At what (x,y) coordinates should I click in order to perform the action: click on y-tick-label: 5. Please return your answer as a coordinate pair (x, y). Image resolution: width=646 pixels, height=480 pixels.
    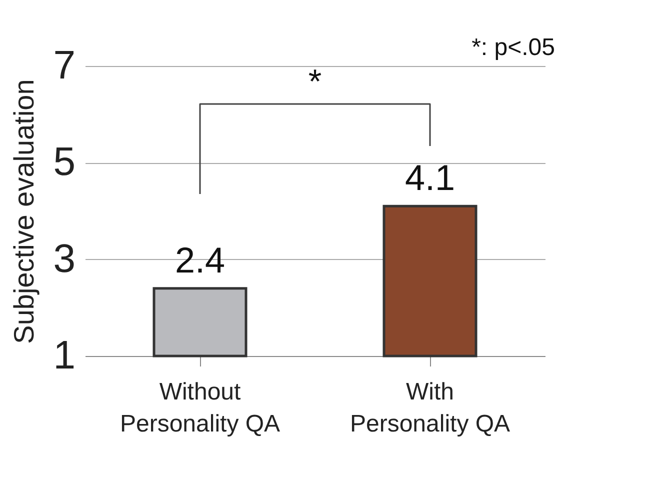
    Looking at the image, I should click on (64, 162).